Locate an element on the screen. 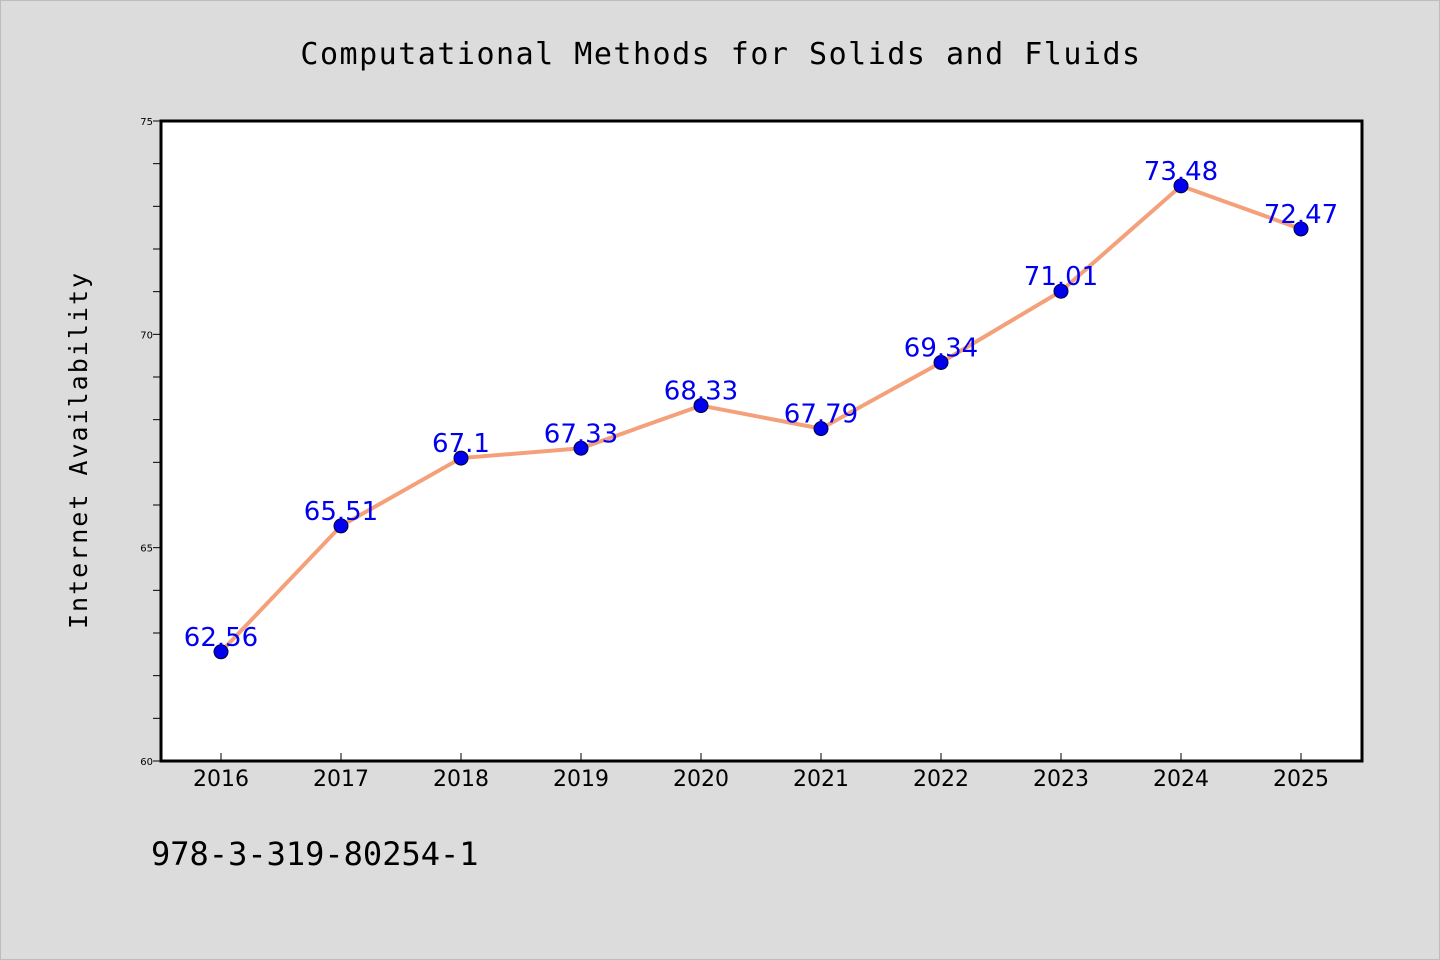 The height and width of the screenshot is (960, 1440). x-tick-label: 2016 is located at coordinates (221, 779).